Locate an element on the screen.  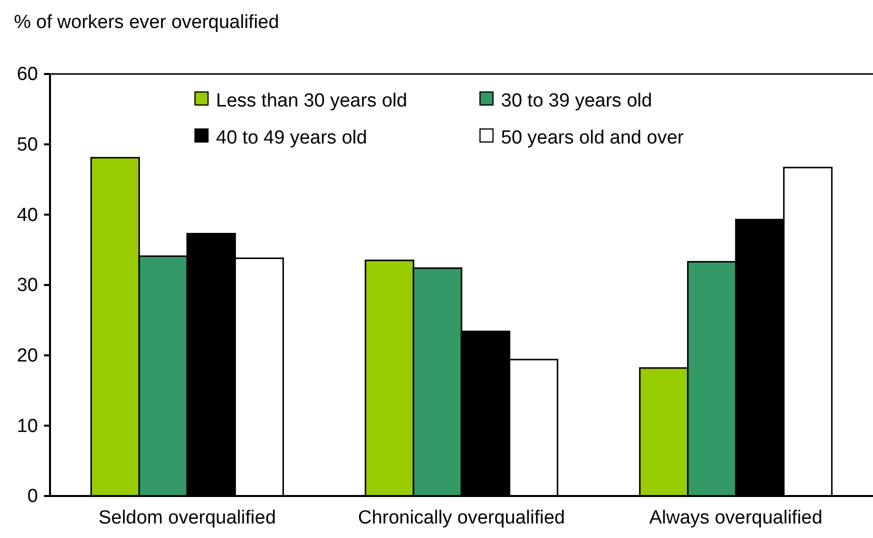
legend-label: 30 to 39 years old is located at coordinates (576, 101).